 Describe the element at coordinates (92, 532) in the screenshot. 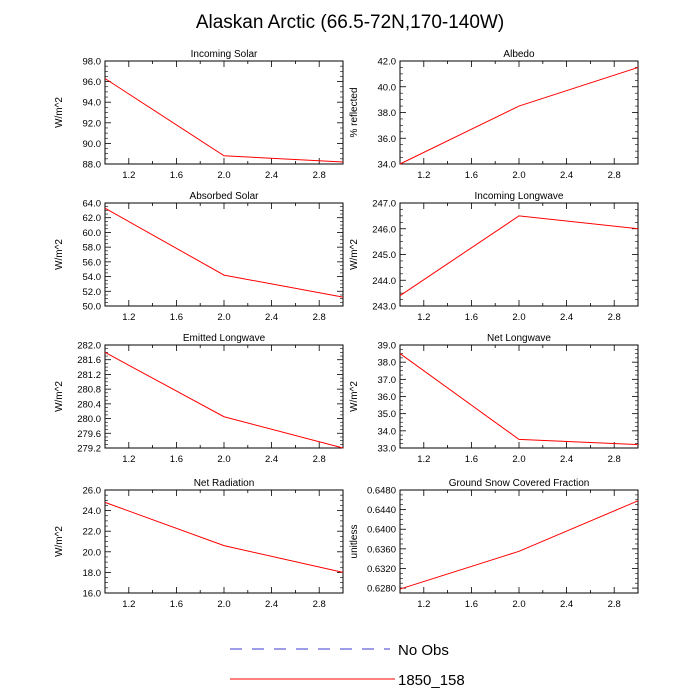

I see `y-tick-label: 22.0` at that location.